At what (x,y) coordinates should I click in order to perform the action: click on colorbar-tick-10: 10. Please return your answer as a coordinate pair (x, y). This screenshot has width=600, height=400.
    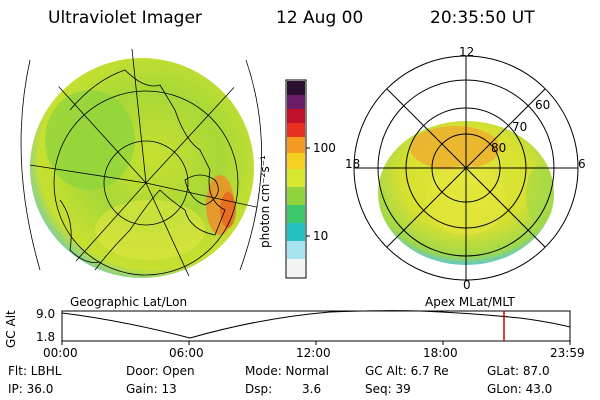
    Looking at the image, I should click on (321, 236).